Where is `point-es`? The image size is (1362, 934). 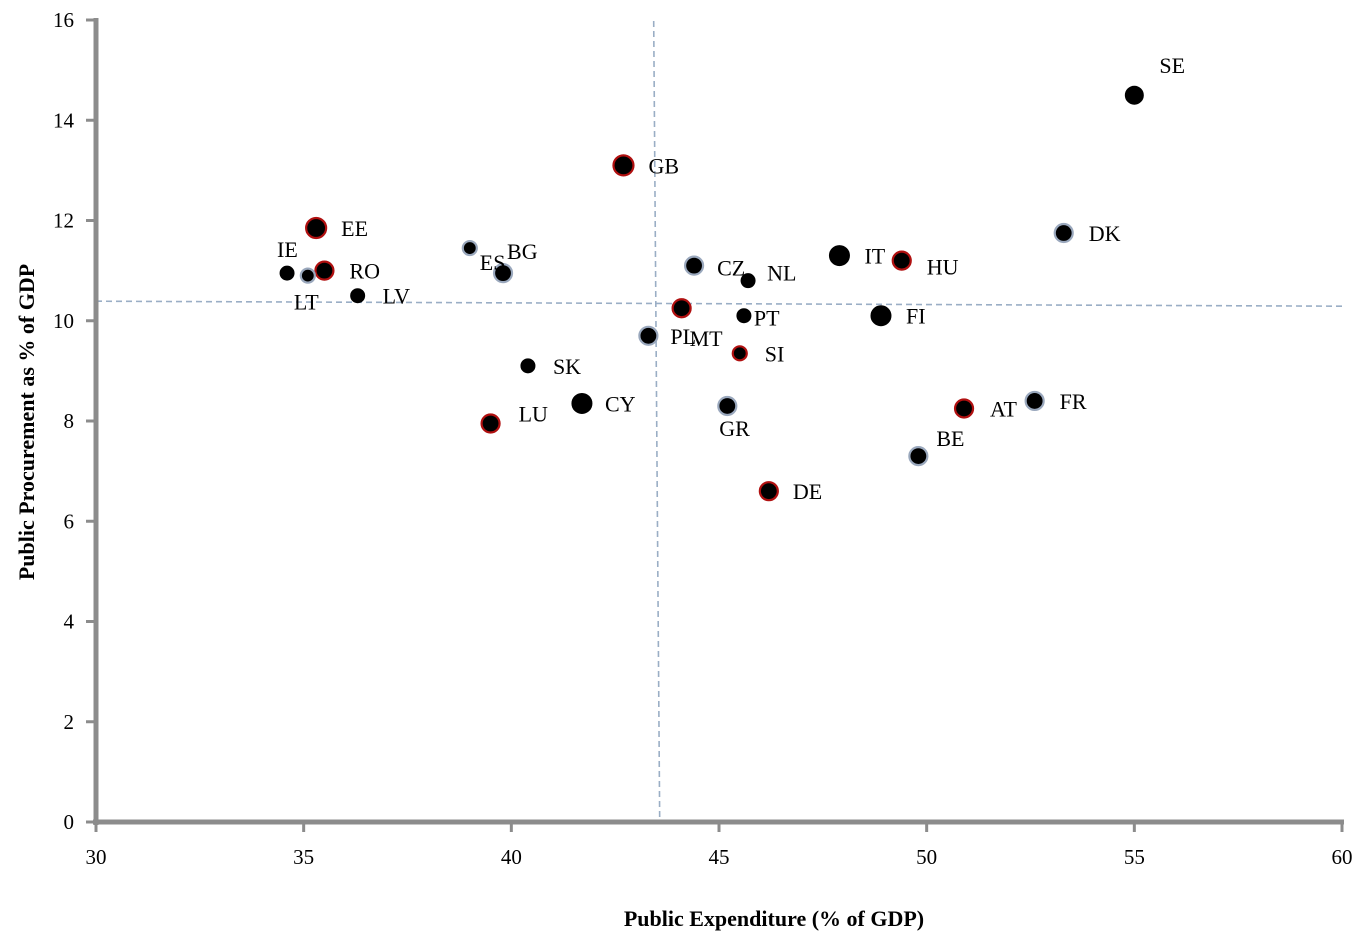
point-es is located at coordinates (469, 248).